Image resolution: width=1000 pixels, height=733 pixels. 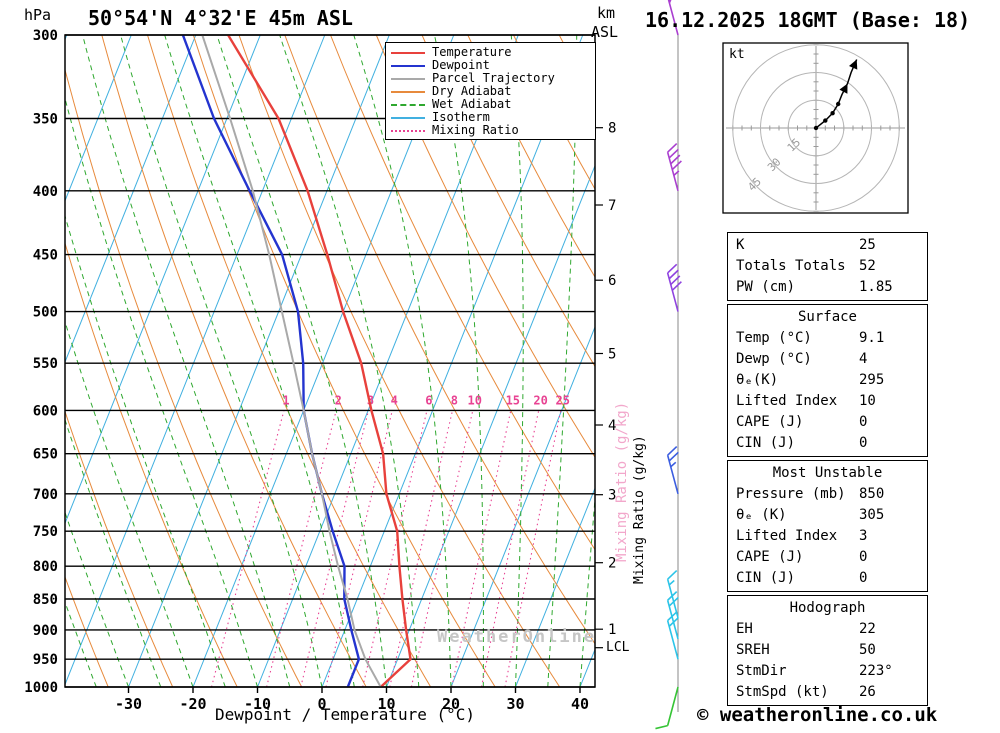 What do you see at coordinates (45, 455) in the screenshot?
I see `pressure-tick-label: 650` at bounding box center [45, 455].